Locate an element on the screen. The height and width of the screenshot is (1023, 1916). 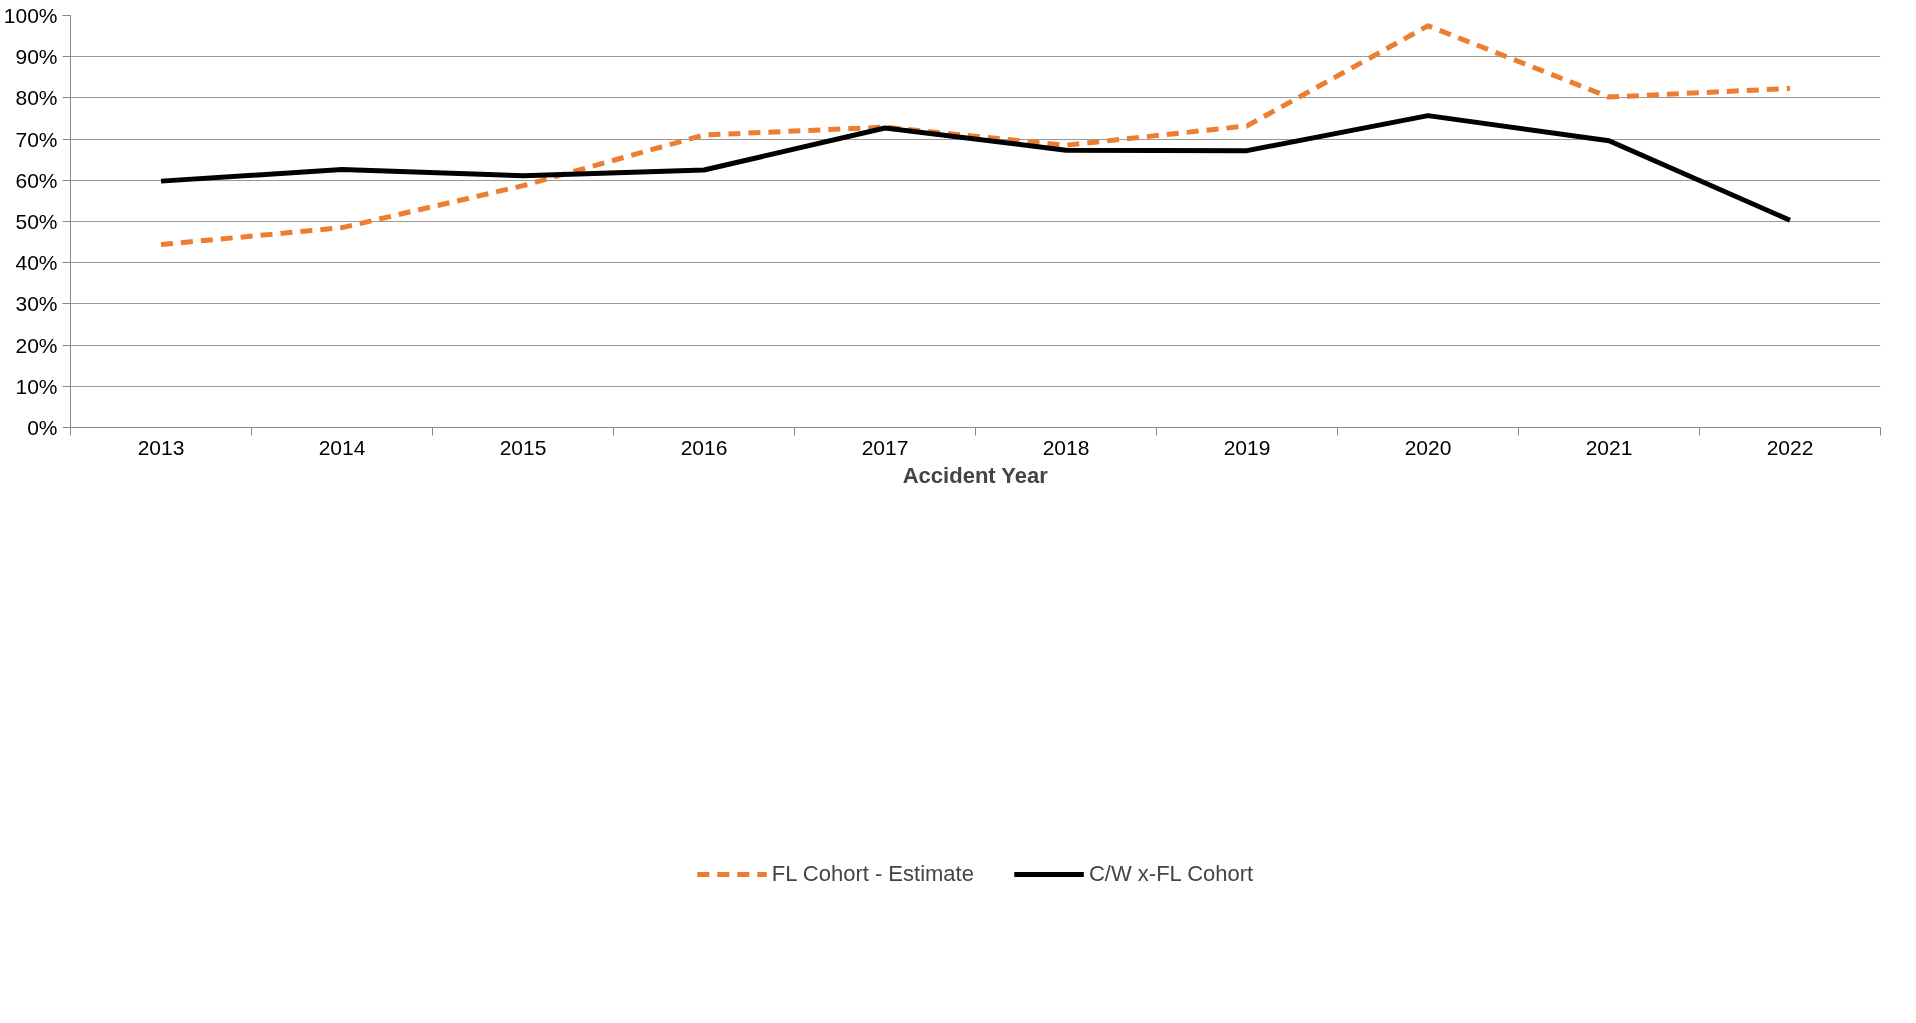
x-tick-label: 2015 is located at coordinates (523, 447).